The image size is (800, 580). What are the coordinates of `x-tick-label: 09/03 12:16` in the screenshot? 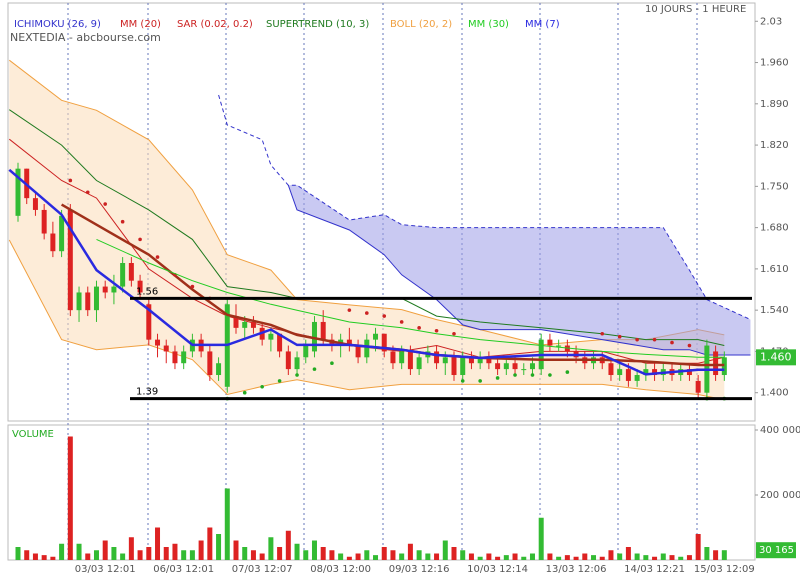 It's located at (419, 569).